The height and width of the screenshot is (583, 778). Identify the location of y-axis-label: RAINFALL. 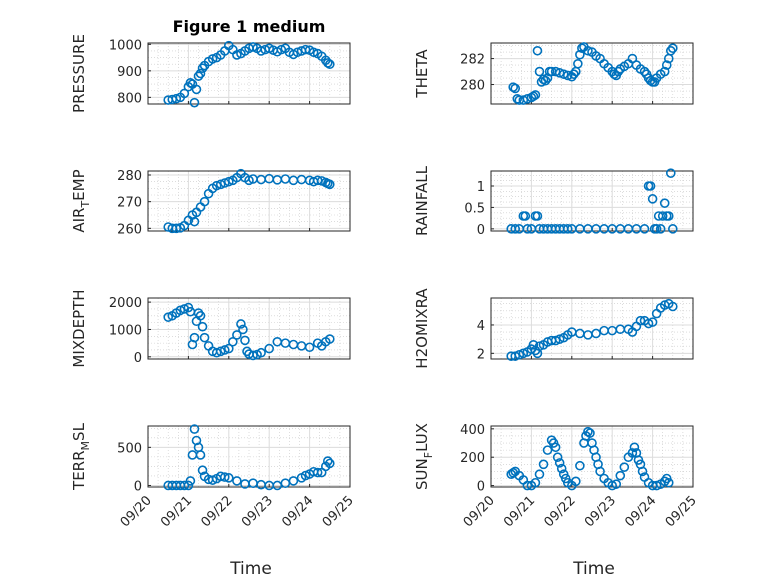
(422, 200).